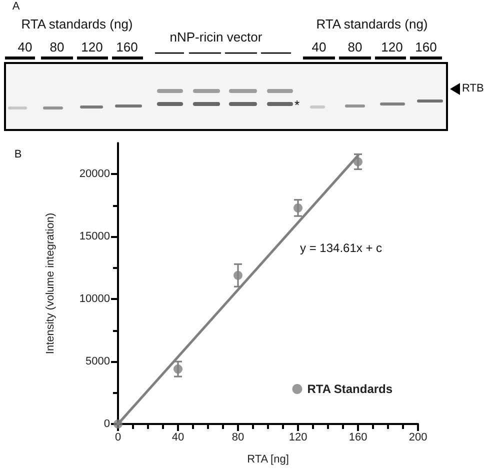  Describe the element at coordinates (268, 460) in the screenshot. I see `x-axis-title: RTA [ng]` at that location.